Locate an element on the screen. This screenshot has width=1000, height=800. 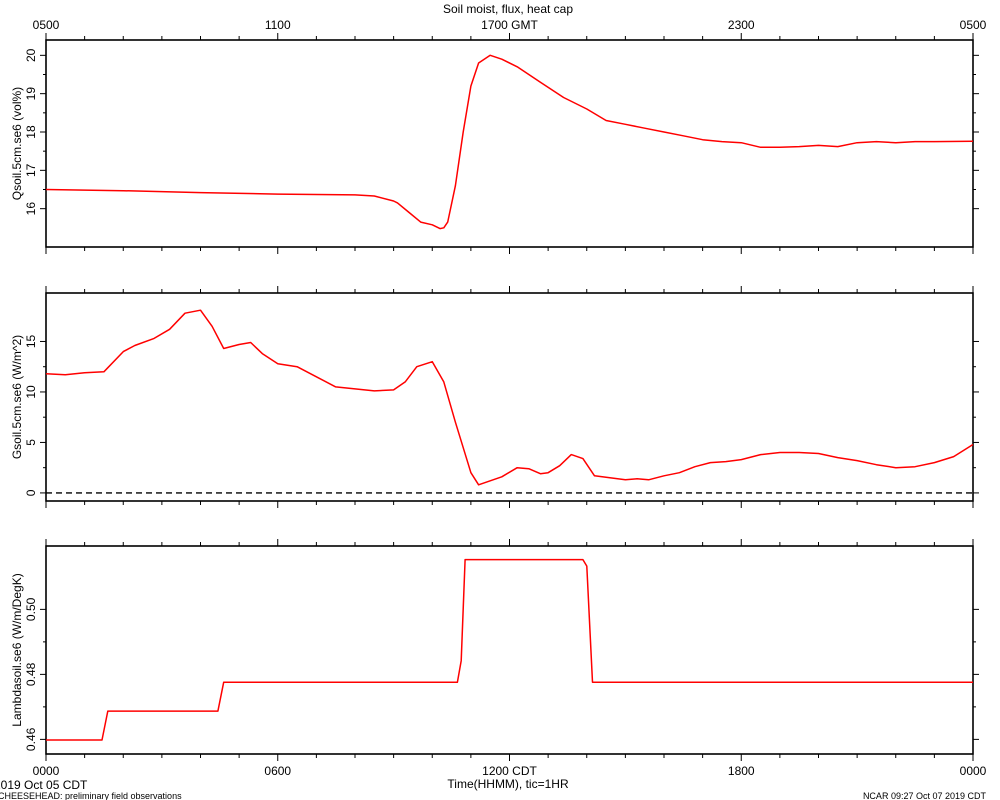
y-tick-label: 0.46 is located at coordinates (31, 739).